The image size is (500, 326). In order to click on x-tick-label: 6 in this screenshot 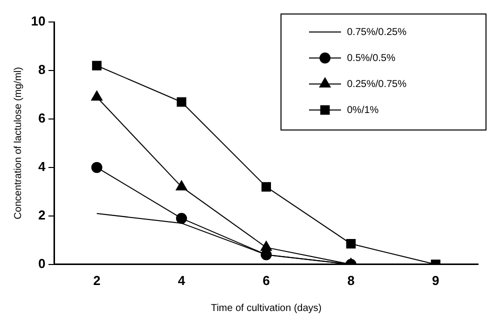, I will do `click(266, 280)`.